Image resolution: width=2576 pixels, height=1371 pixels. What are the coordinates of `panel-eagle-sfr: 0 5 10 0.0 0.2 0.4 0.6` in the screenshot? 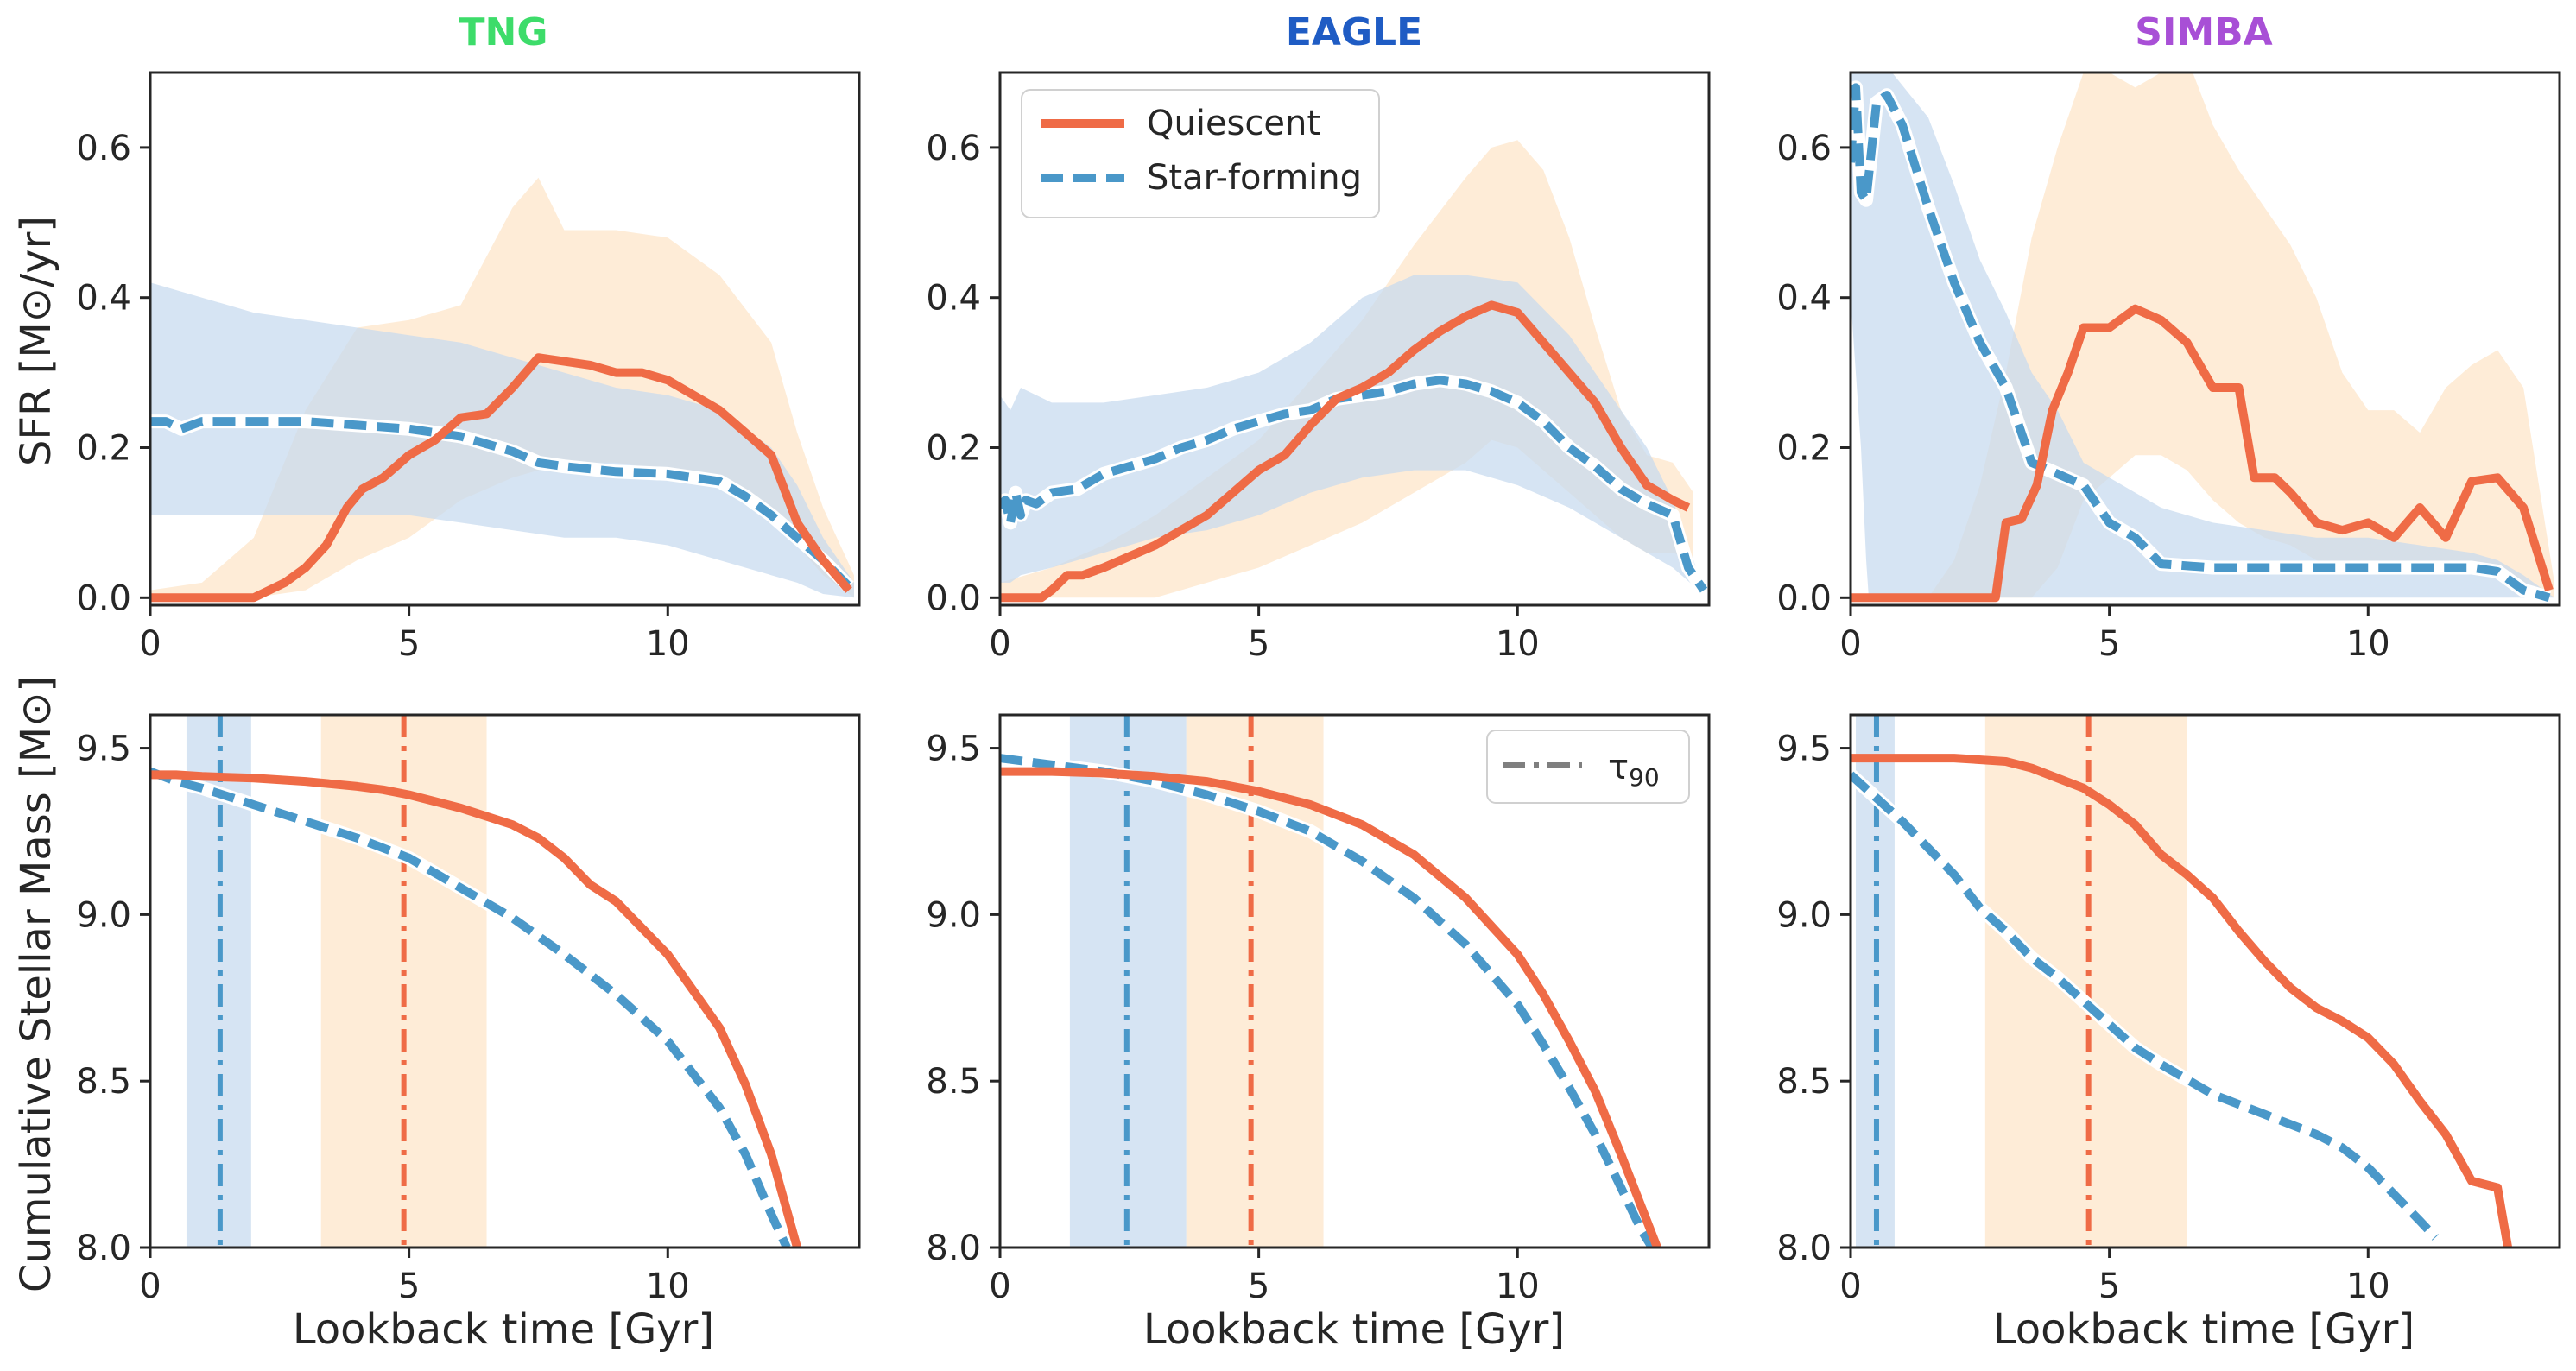 It's located at (1318, 367).